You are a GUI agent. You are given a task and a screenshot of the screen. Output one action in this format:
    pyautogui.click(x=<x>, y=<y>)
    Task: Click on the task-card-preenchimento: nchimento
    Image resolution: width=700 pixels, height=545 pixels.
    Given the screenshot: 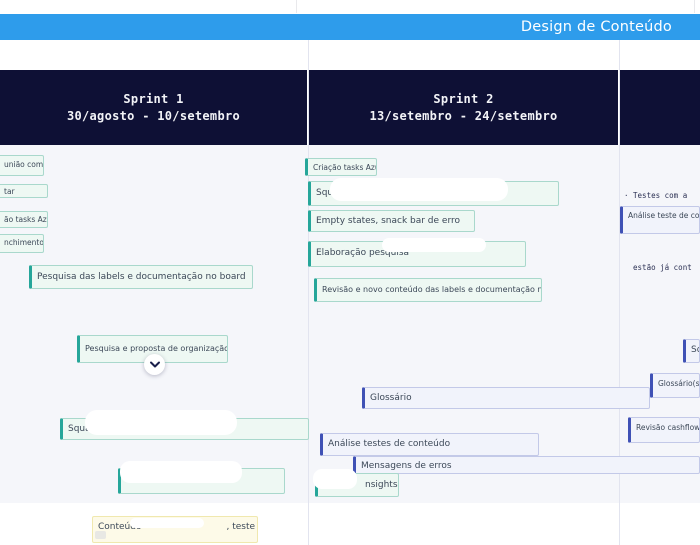 What is the action you would take?
    pyautogui.click(x=22, y=243)
    